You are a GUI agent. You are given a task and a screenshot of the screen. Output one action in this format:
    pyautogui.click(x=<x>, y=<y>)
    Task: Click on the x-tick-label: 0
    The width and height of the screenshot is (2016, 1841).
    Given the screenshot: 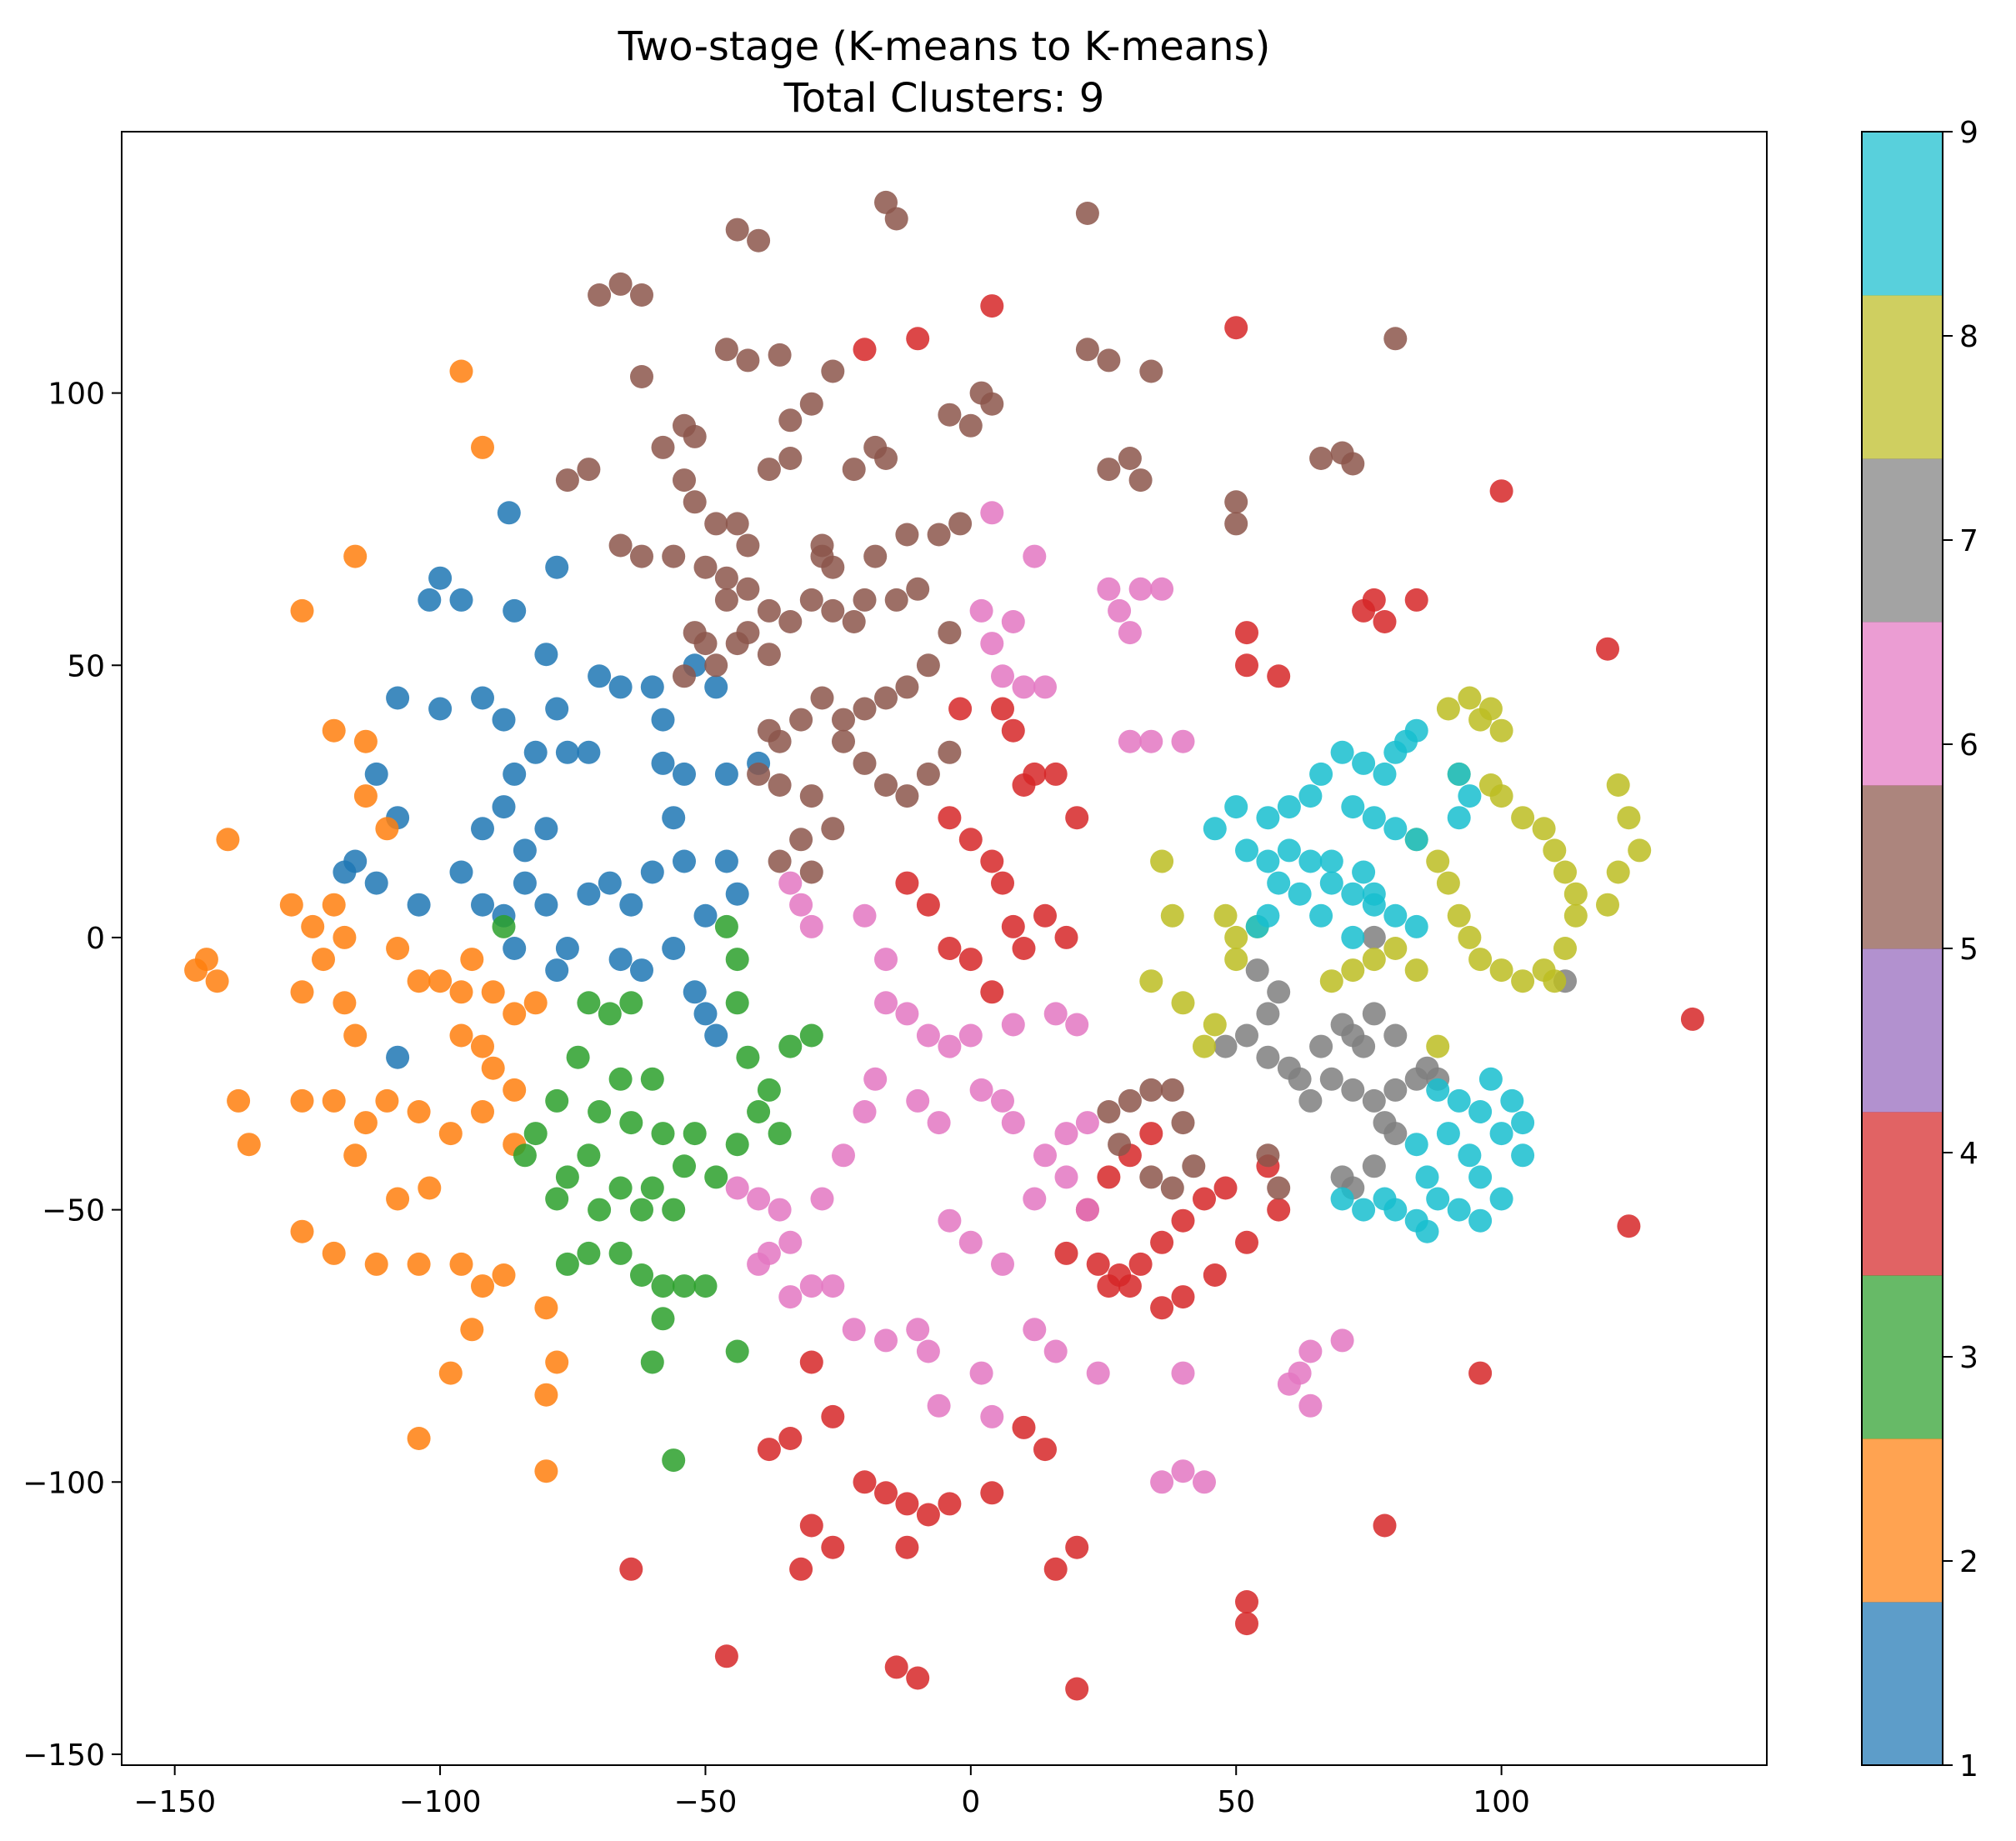 What is the action you would take?
    pyautogui.click(x=971, y=1802)
    